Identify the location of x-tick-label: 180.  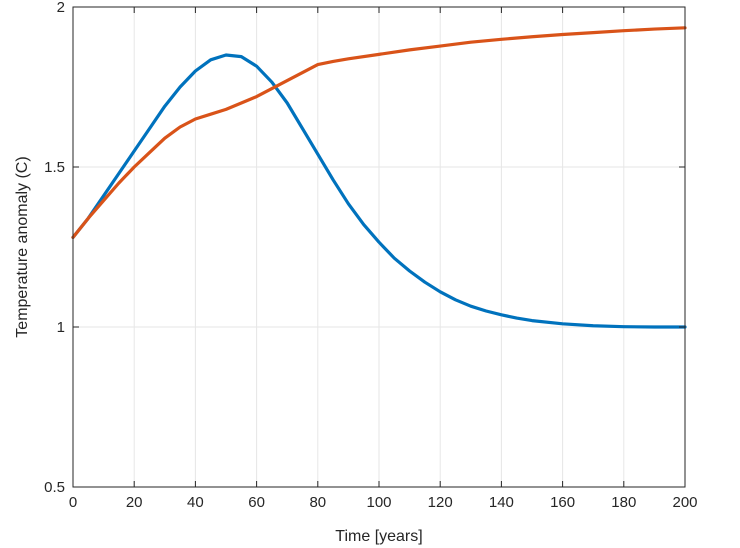
(623, 502).